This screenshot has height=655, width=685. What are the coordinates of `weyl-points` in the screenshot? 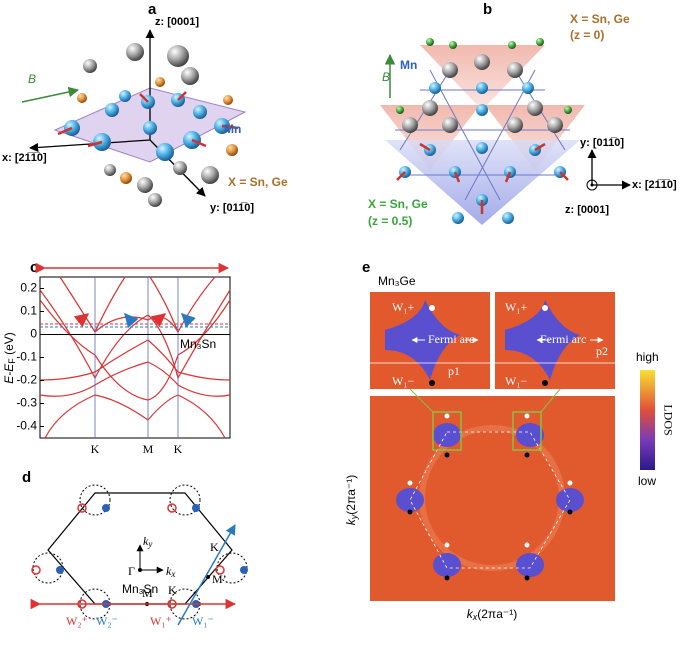 It's located at (490, 497).